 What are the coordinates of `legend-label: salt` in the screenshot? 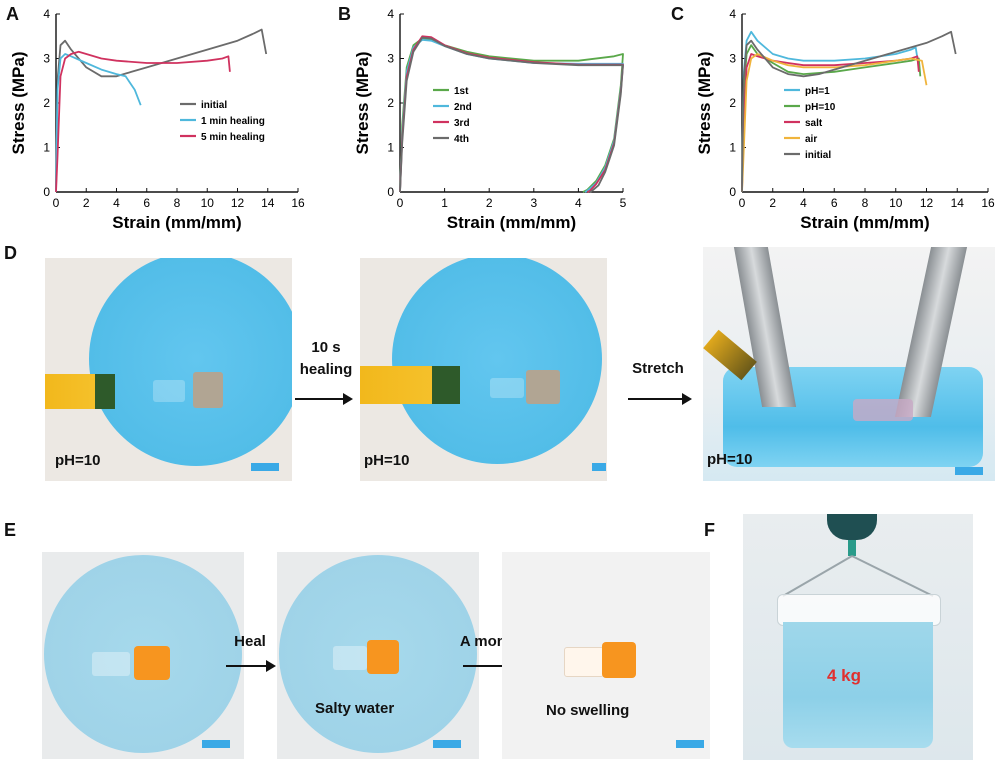 It's located at (814, 123).